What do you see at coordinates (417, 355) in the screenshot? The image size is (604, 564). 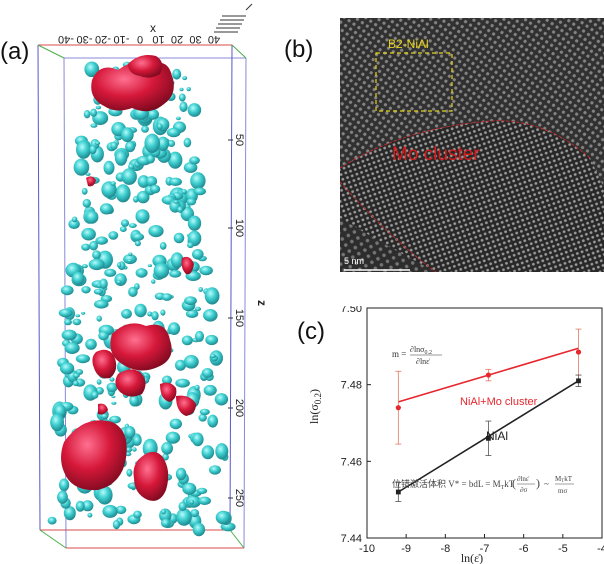 I see `m-equation: m = ∂lnσ0.2 ∂lnε̇` at bounding box center [417, 355].